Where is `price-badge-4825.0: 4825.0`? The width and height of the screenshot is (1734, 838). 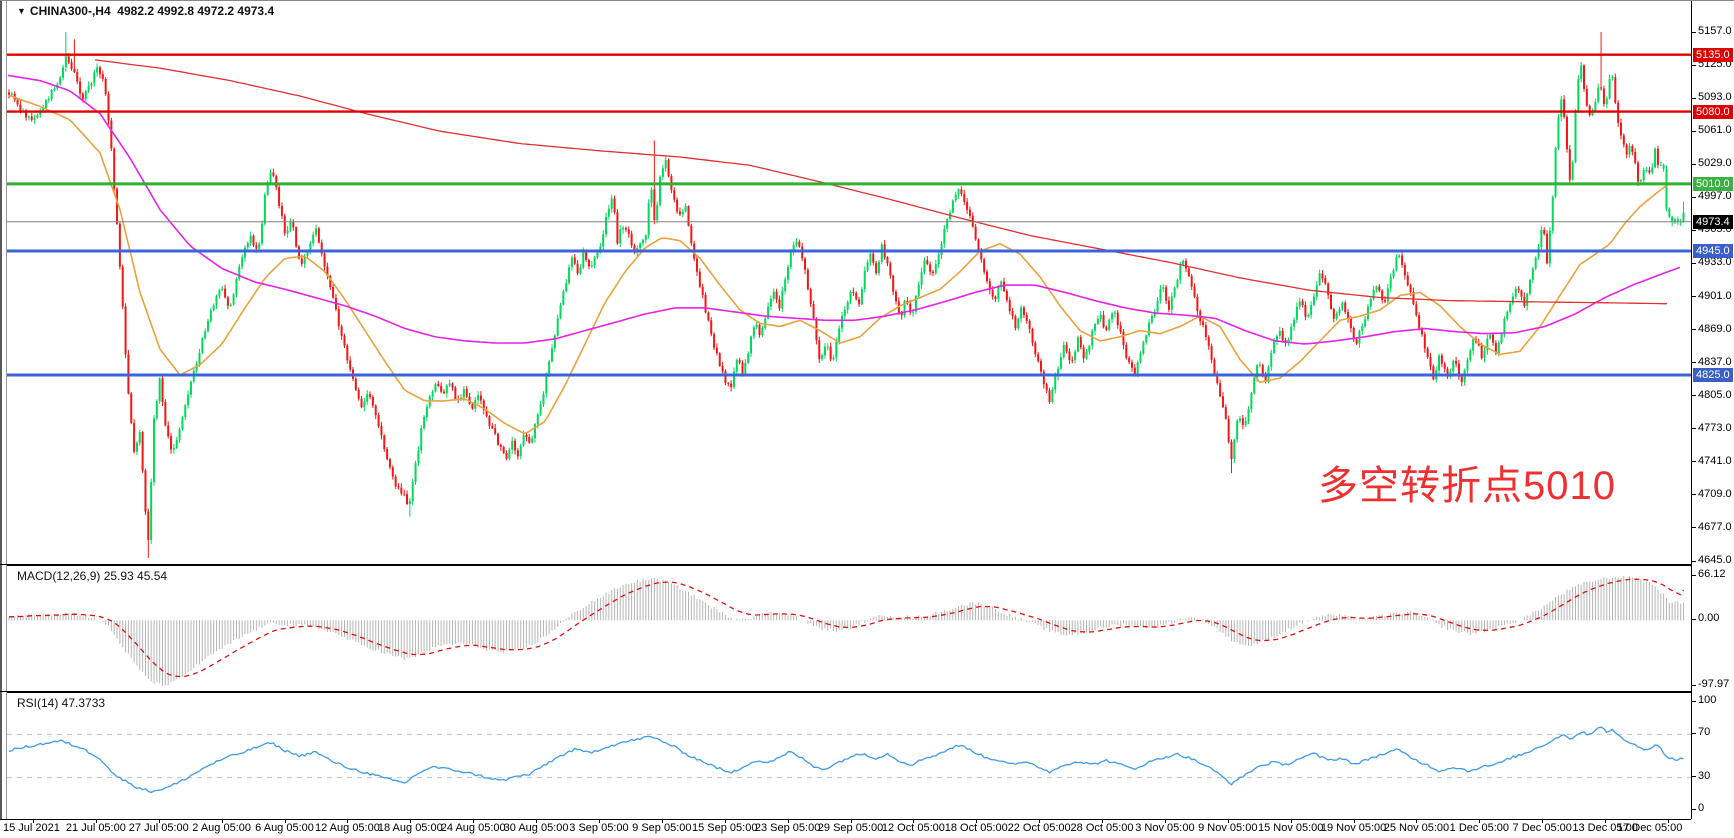 price-badge-4825.0: 4825.0 is located at coordinates (1713, 375).